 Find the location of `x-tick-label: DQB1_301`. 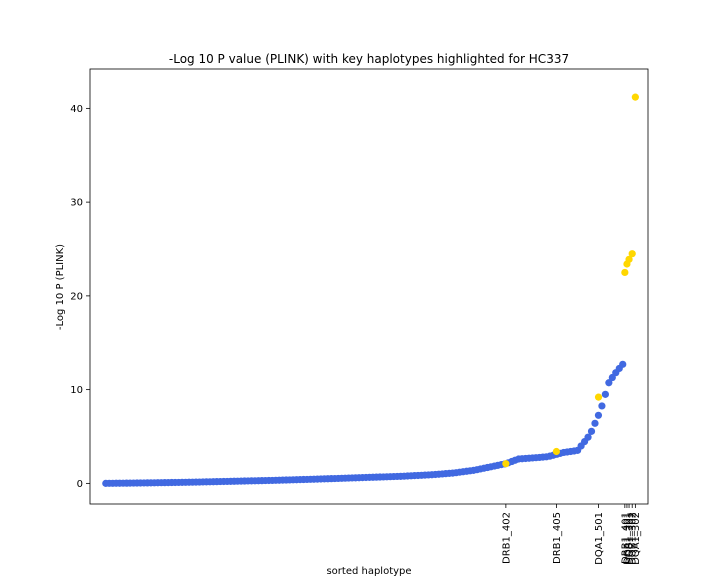

x-tick-label: DQB1_301 is located at coordinates (630, 538).